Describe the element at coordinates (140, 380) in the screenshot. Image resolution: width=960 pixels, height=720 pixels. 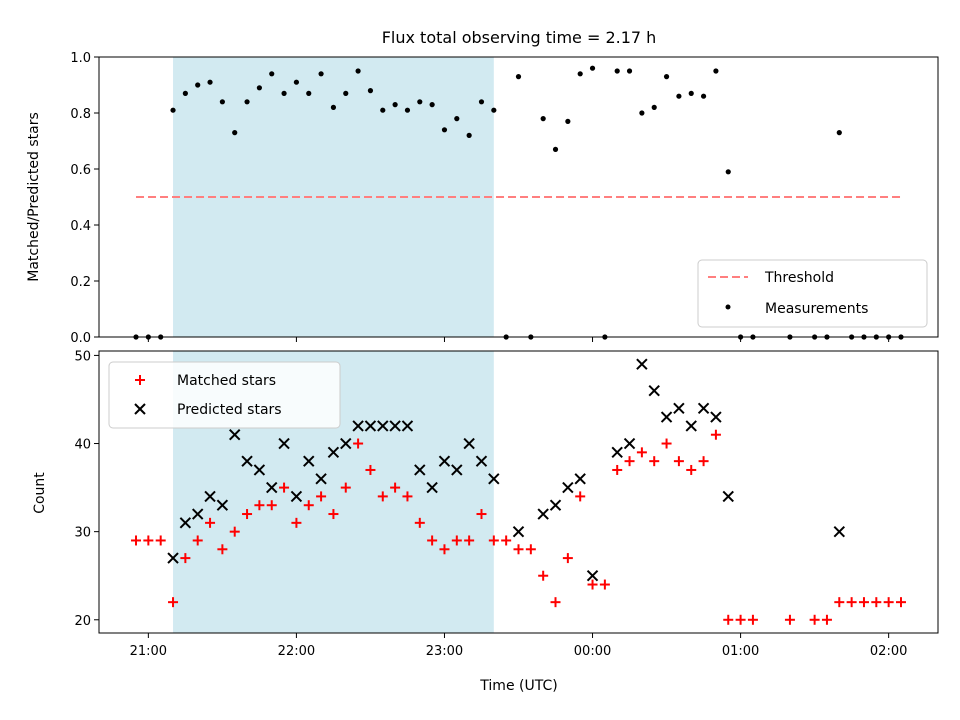
I see `legend-matched-marker` at that location.